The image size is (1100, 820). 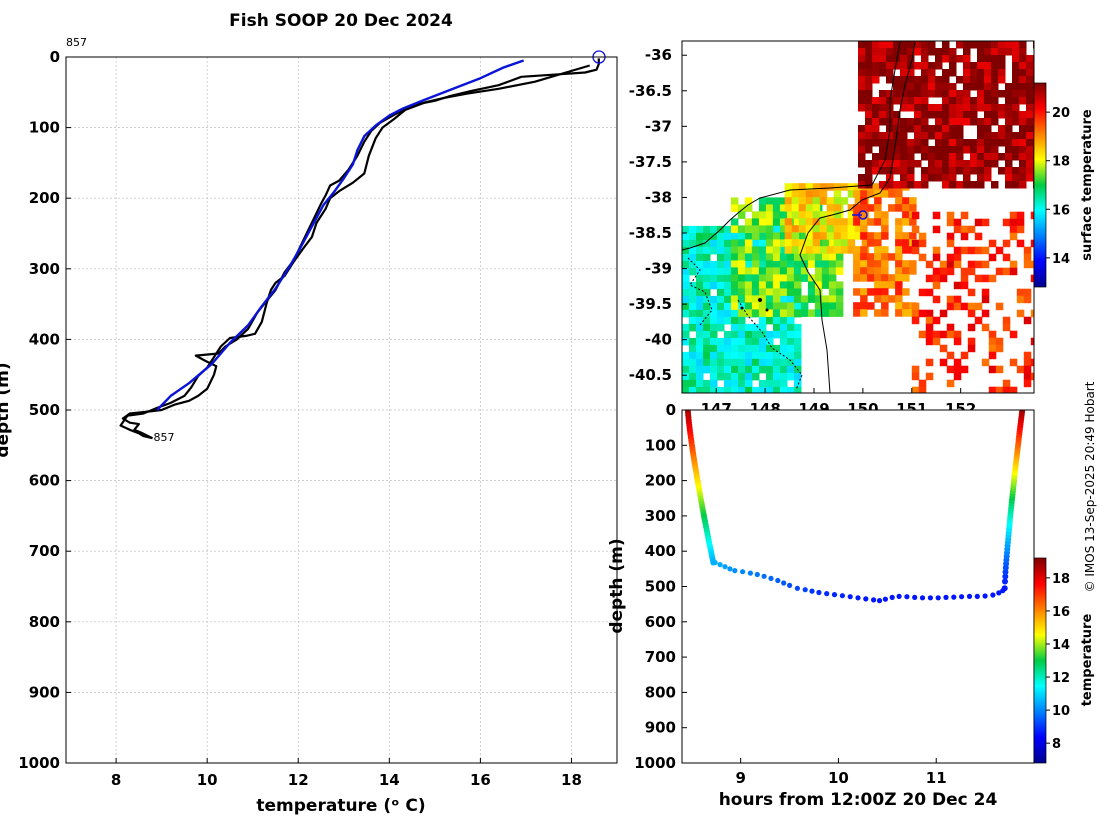 What do you see at coordinates (655, 763) in the screenshot?
I see `depth-time-y-tick-label: 1000` at bounding box center [655, 763].